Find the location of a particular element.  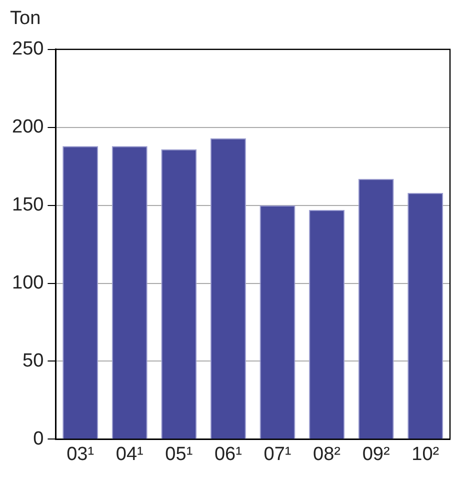

x-tick-label: 04¹ is located at coordinates (130, 454).